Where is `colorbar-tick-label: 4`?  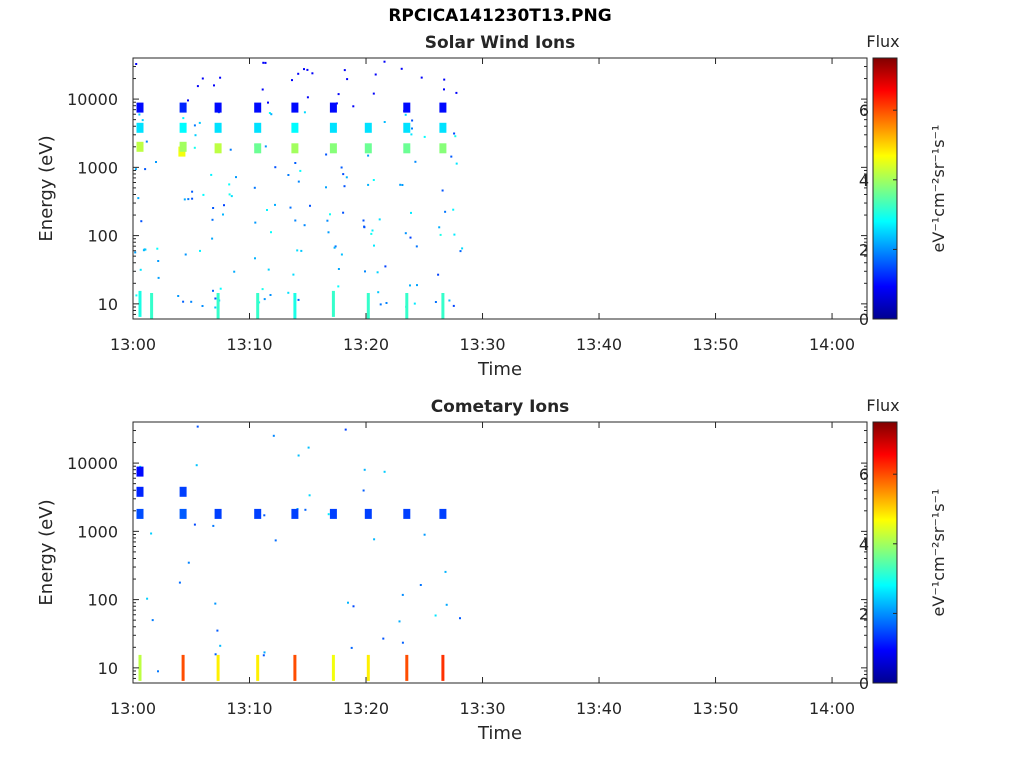 colorbar-tick-label: 4 is located at coordinates (864, 544).